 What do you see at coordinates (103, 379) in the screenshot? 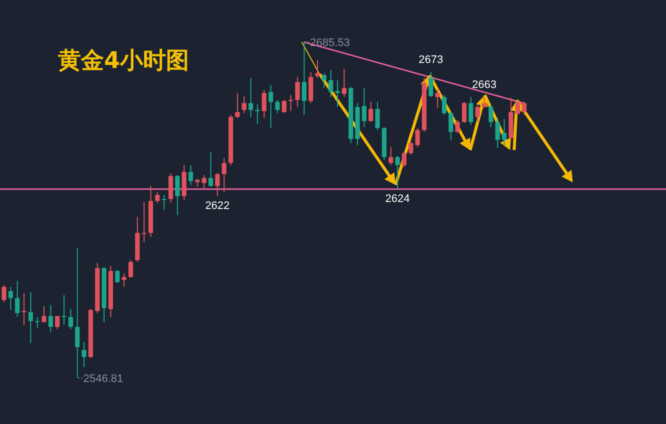
I see `annotation: 2546.81` at bounding box center [103, 379].